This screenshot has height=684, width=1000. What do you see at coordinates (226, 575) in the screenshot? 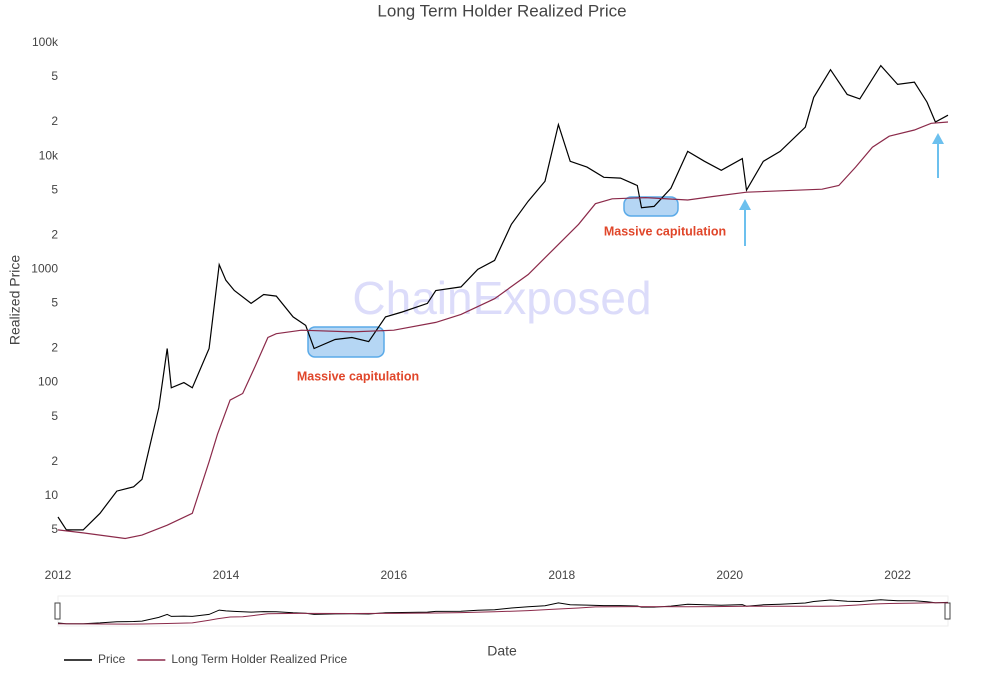
I see `x-tick-label: 2014` at bounding box center [226, 575].